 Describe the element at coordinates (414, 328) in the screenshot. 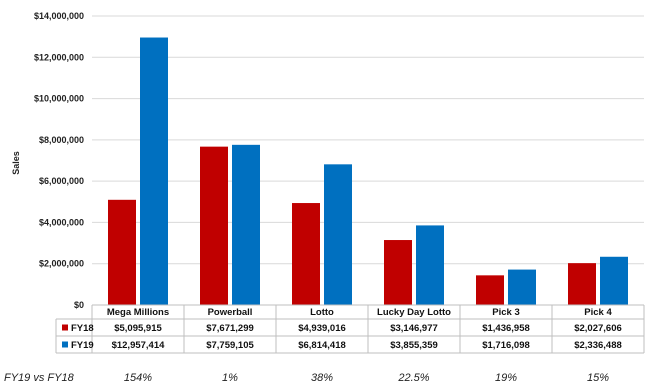

I see `table-cell: $3,146,977` at that location.